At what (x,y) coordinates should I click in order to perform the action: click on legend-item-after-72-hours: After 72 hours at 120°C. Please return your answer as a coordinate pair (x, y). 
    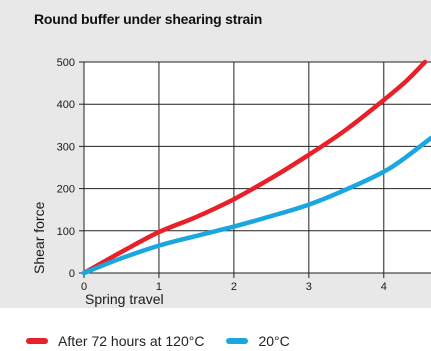
    Looking at the image, I should click on (115, 341).